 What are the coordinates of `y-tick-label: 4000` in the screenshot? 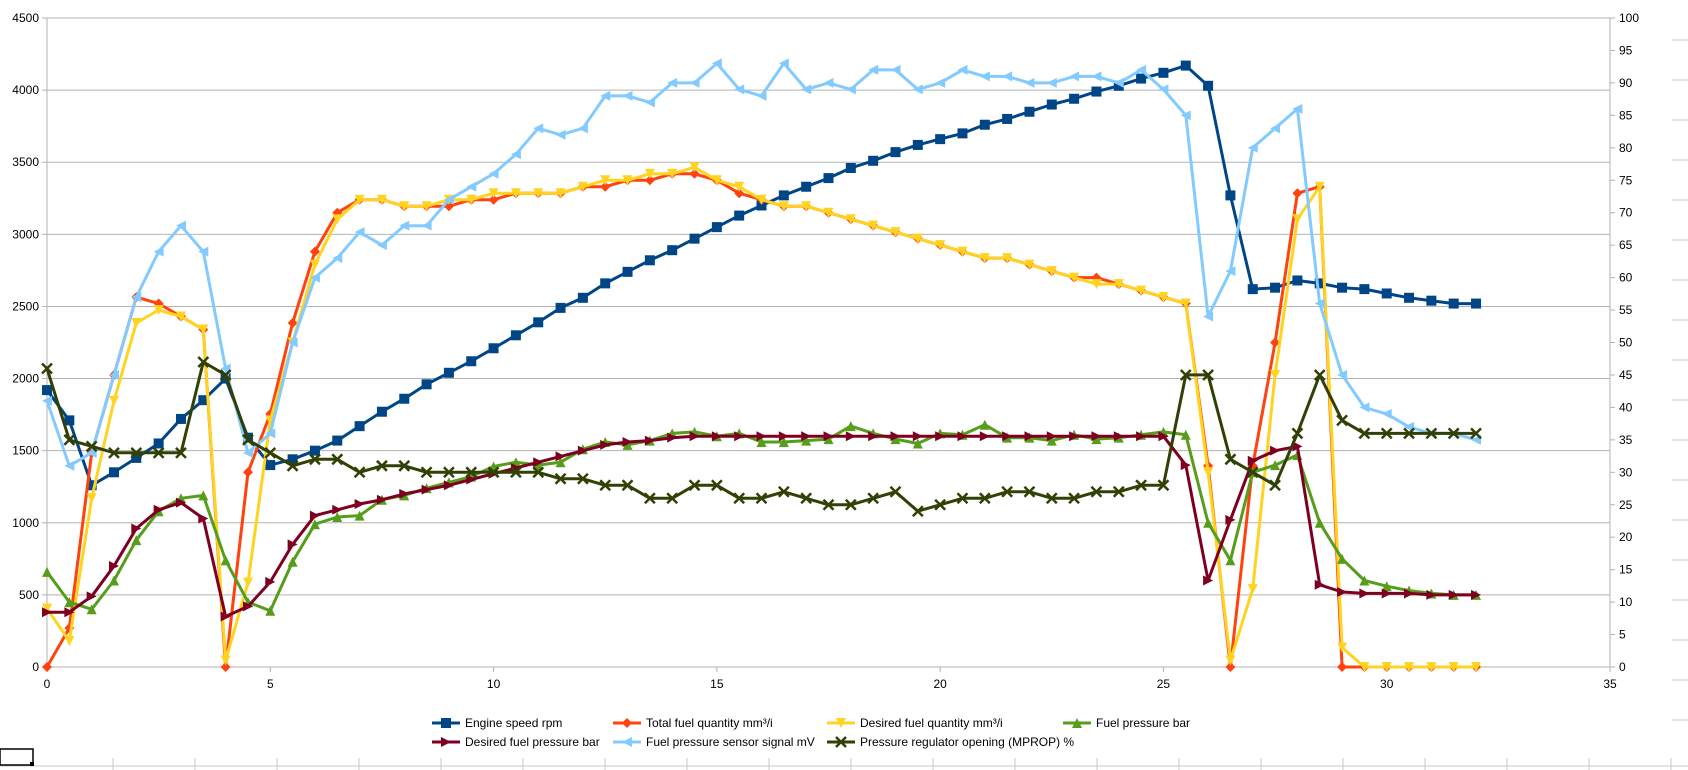 It's located at (25, 90).